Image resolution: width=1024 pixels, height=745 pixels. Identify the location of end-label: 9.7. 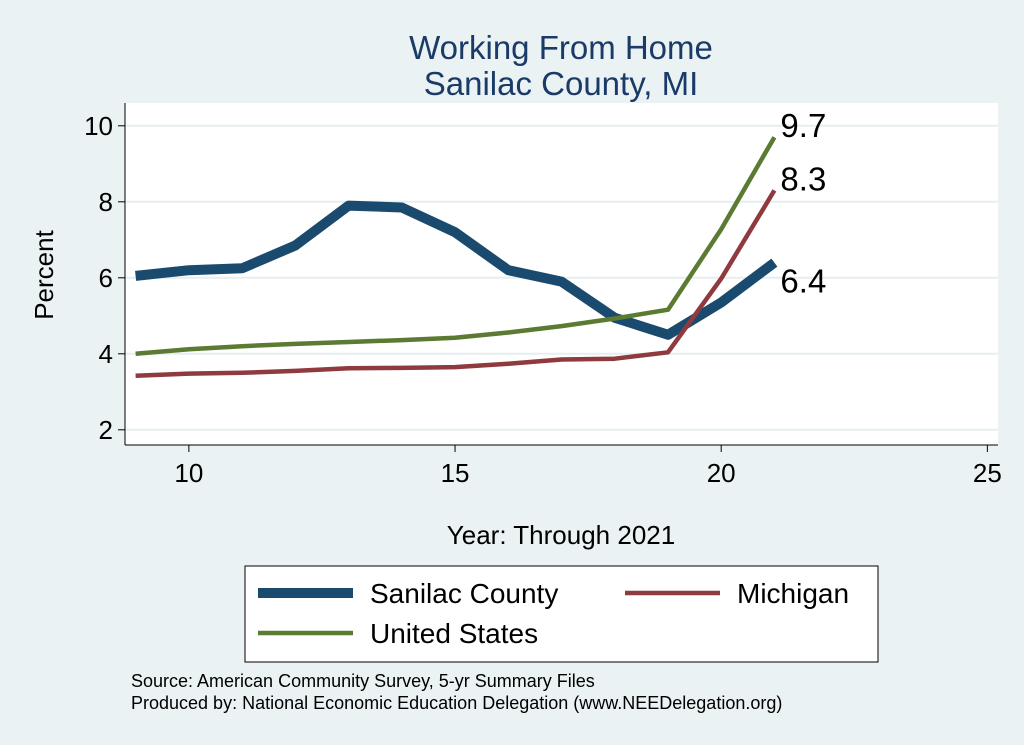
(803, 125).